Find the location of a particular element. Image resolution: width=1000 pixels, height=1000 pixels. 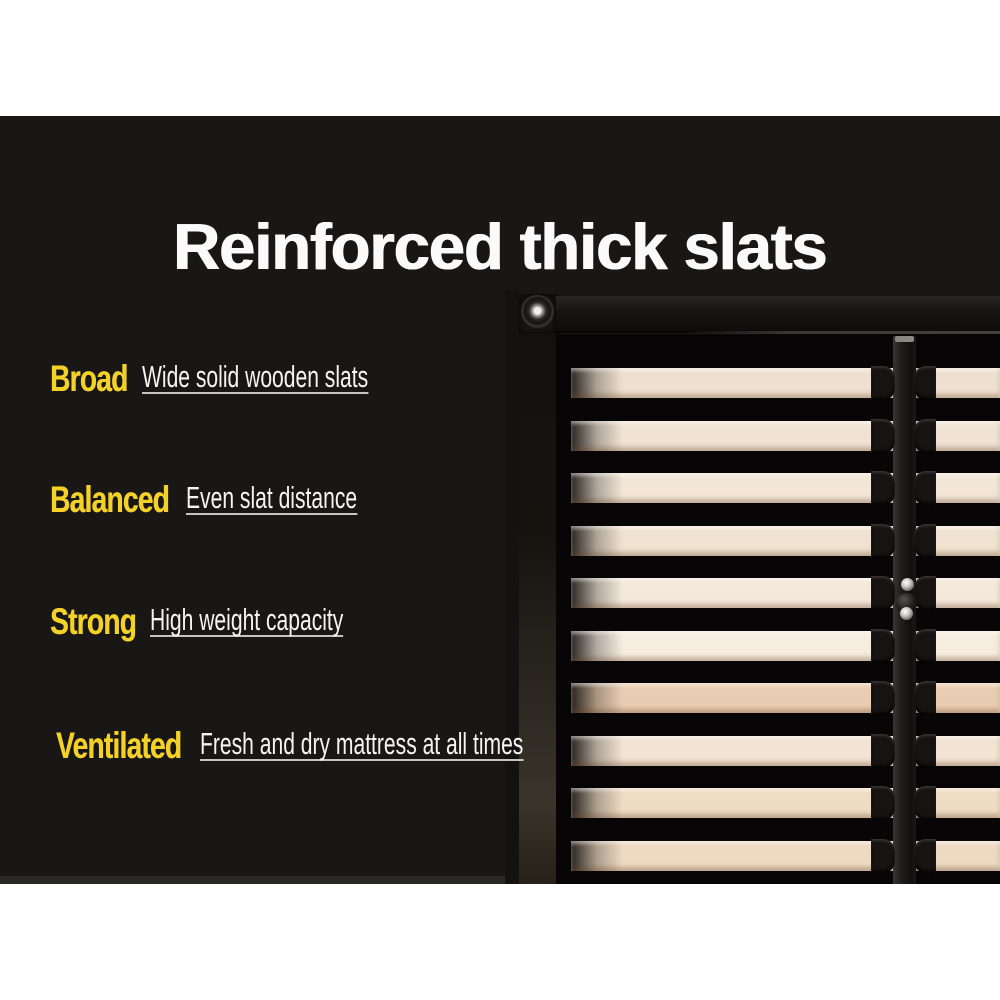

bed-frame-leg is located at coordinates (538, 589).